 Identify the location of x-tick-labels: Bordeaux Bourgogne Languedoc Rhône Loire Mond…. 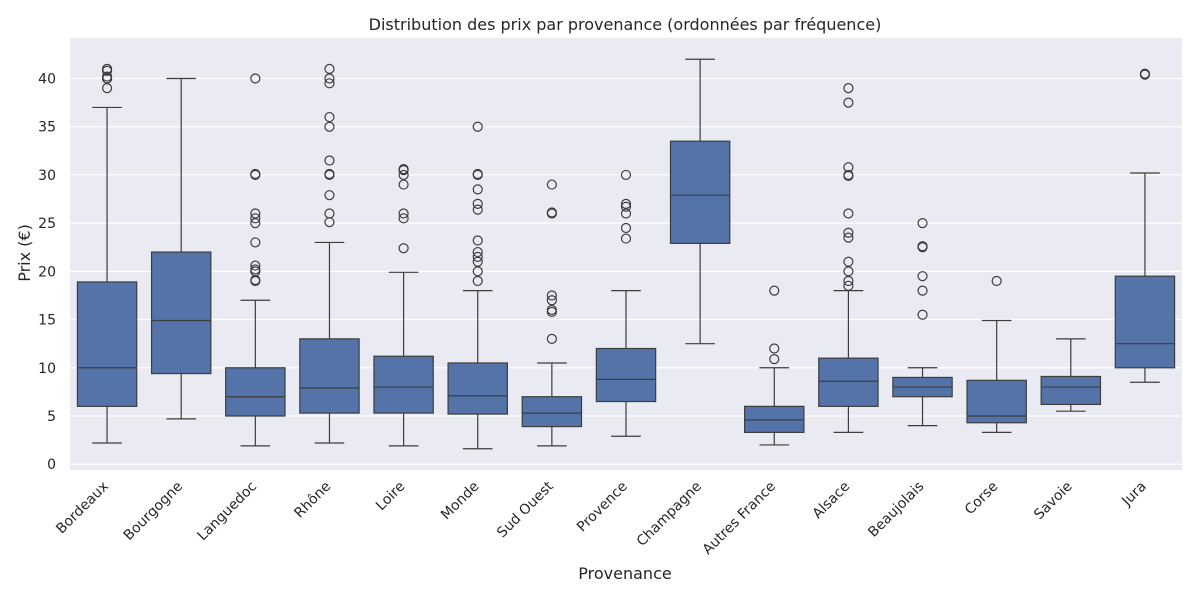
(601, 518).